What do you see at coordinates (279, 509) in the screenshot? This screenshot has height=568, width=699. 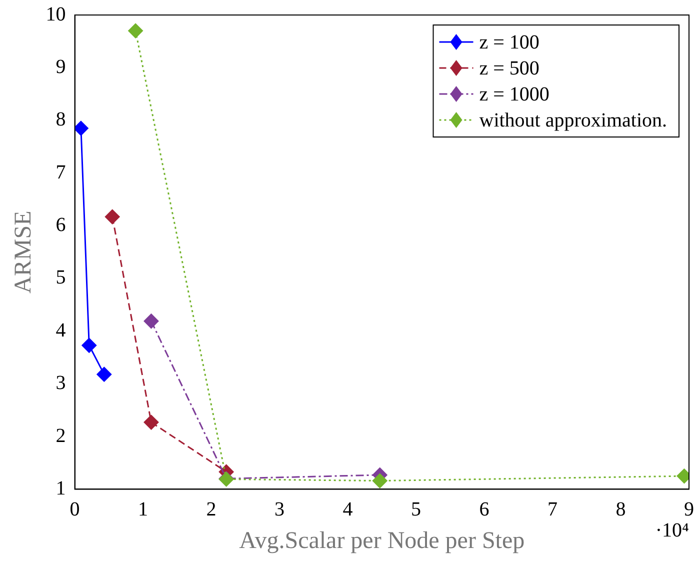 I see `x-tick-label: 3` at bounding box center [279, 509].